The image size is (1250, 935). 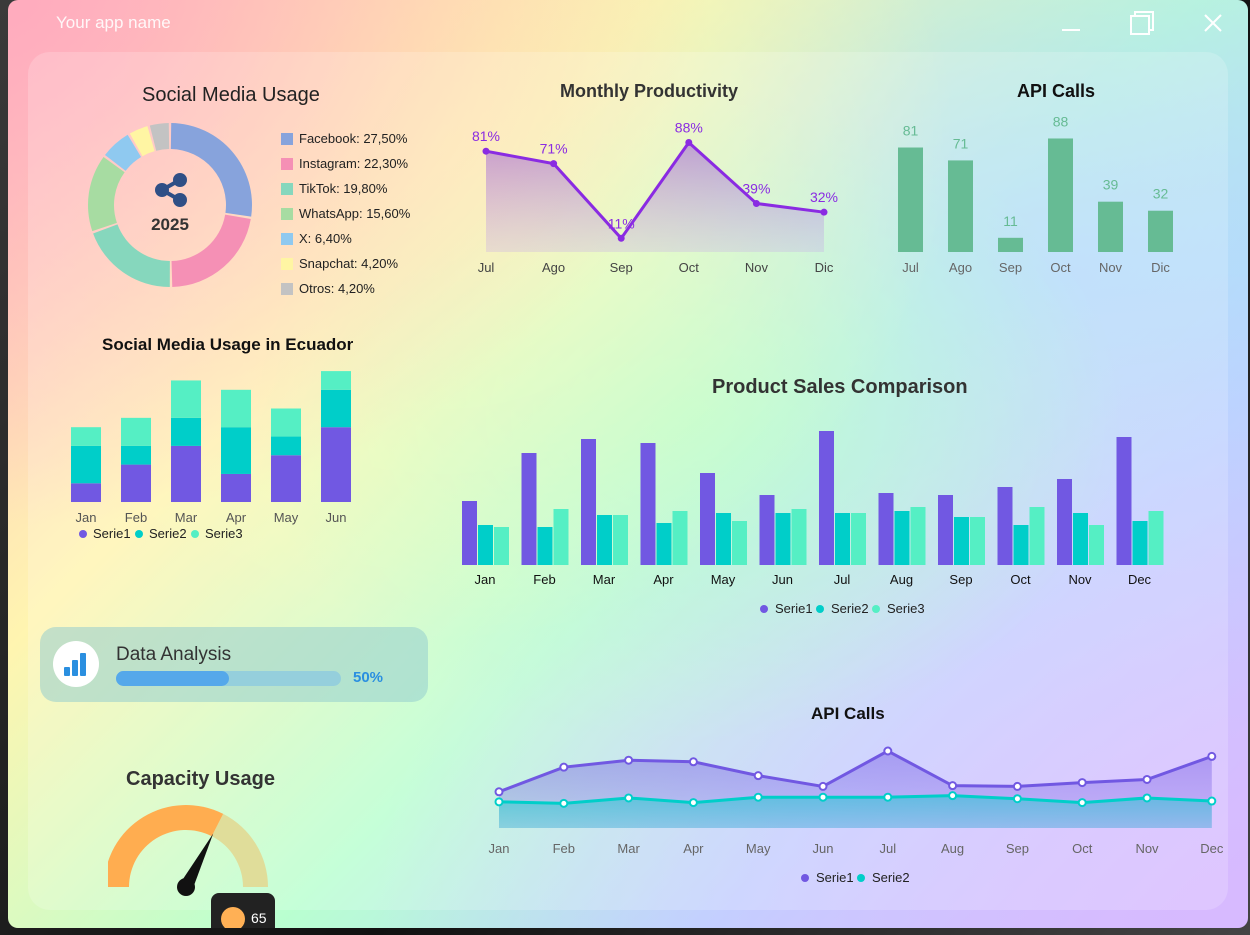 I want to click on legend-label: X: 6,40%, so click(x=325, y=238).